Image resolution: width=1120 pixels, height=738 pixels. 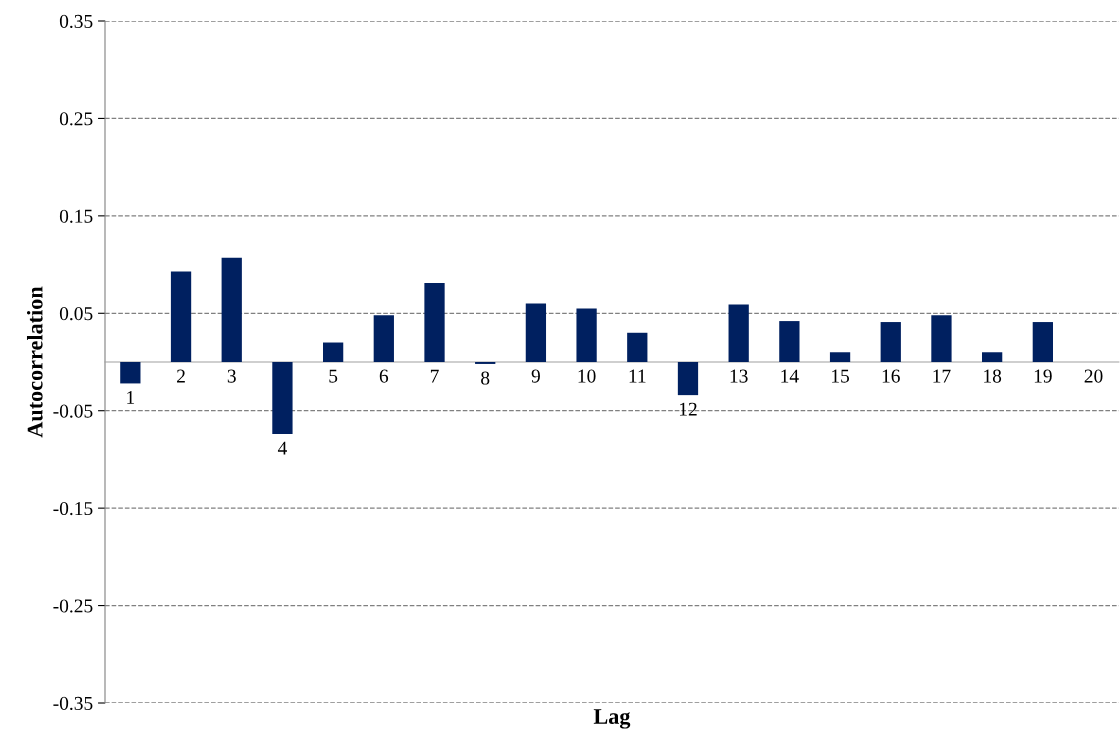 What do you see at coordinates (384, 376) in the screenshot?
I see `x-tick-label: 6` at bounding box center [384, 376].